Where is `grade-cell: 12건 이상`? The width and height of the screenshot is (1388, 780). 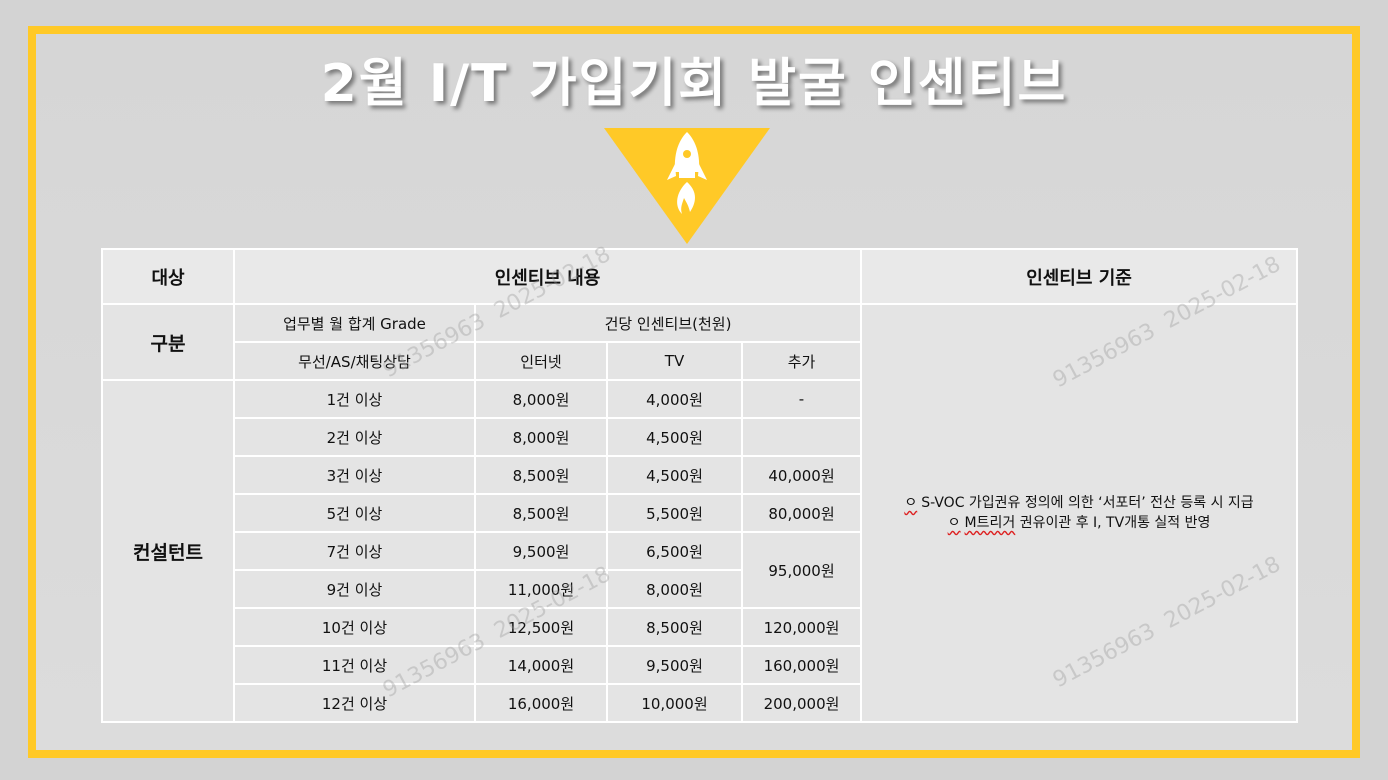 grade-cell: 12건 이상 is located at coordinates (354, 703).